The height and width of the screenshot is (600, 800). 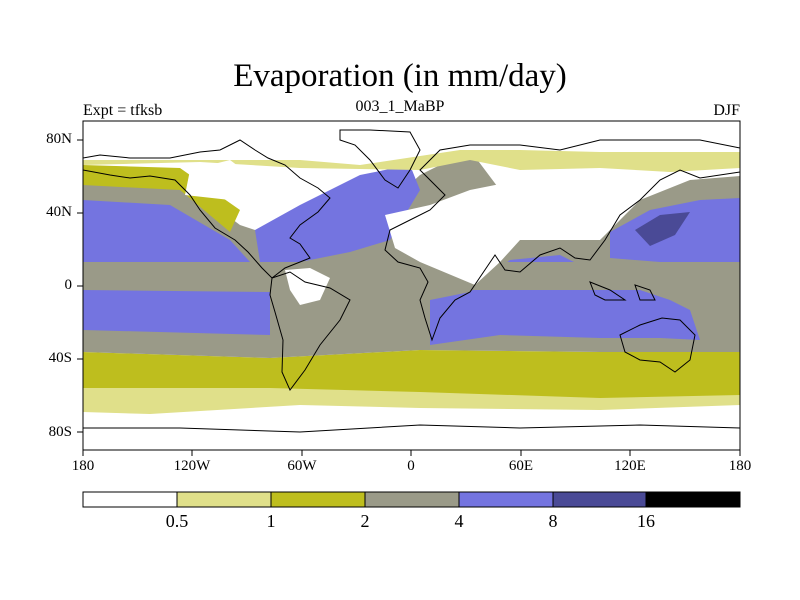 What do you see at coordinates (411, 466) in the screenshot?
I see `xtick-label: 0` at bounding box center [411, 466].